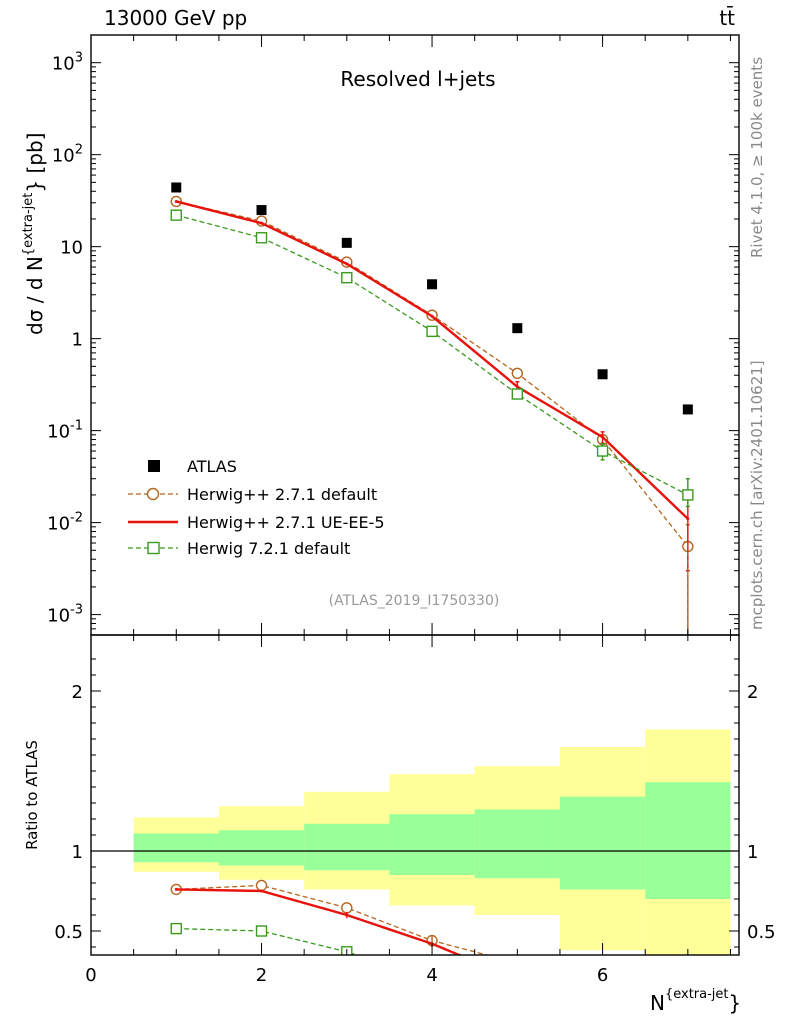 The width and height of the screenshot is (786, 1024). Describe the element at coordinates (35, 163) in the screenshot. I see `y-label-unit: } [pb]` at that location.